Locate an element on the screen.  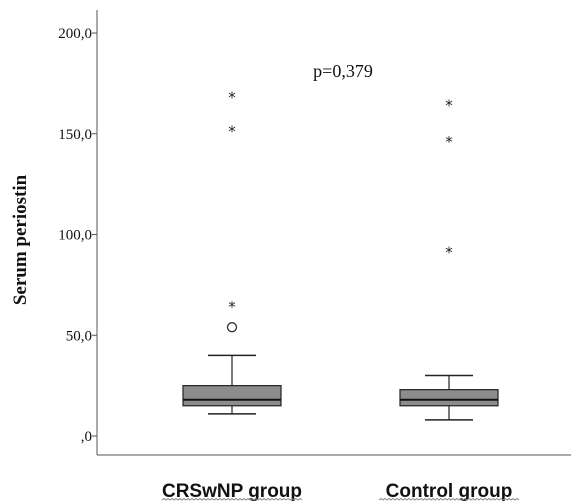
category-labels: CRSwNP group Control group is located at coordinates (340, 491).